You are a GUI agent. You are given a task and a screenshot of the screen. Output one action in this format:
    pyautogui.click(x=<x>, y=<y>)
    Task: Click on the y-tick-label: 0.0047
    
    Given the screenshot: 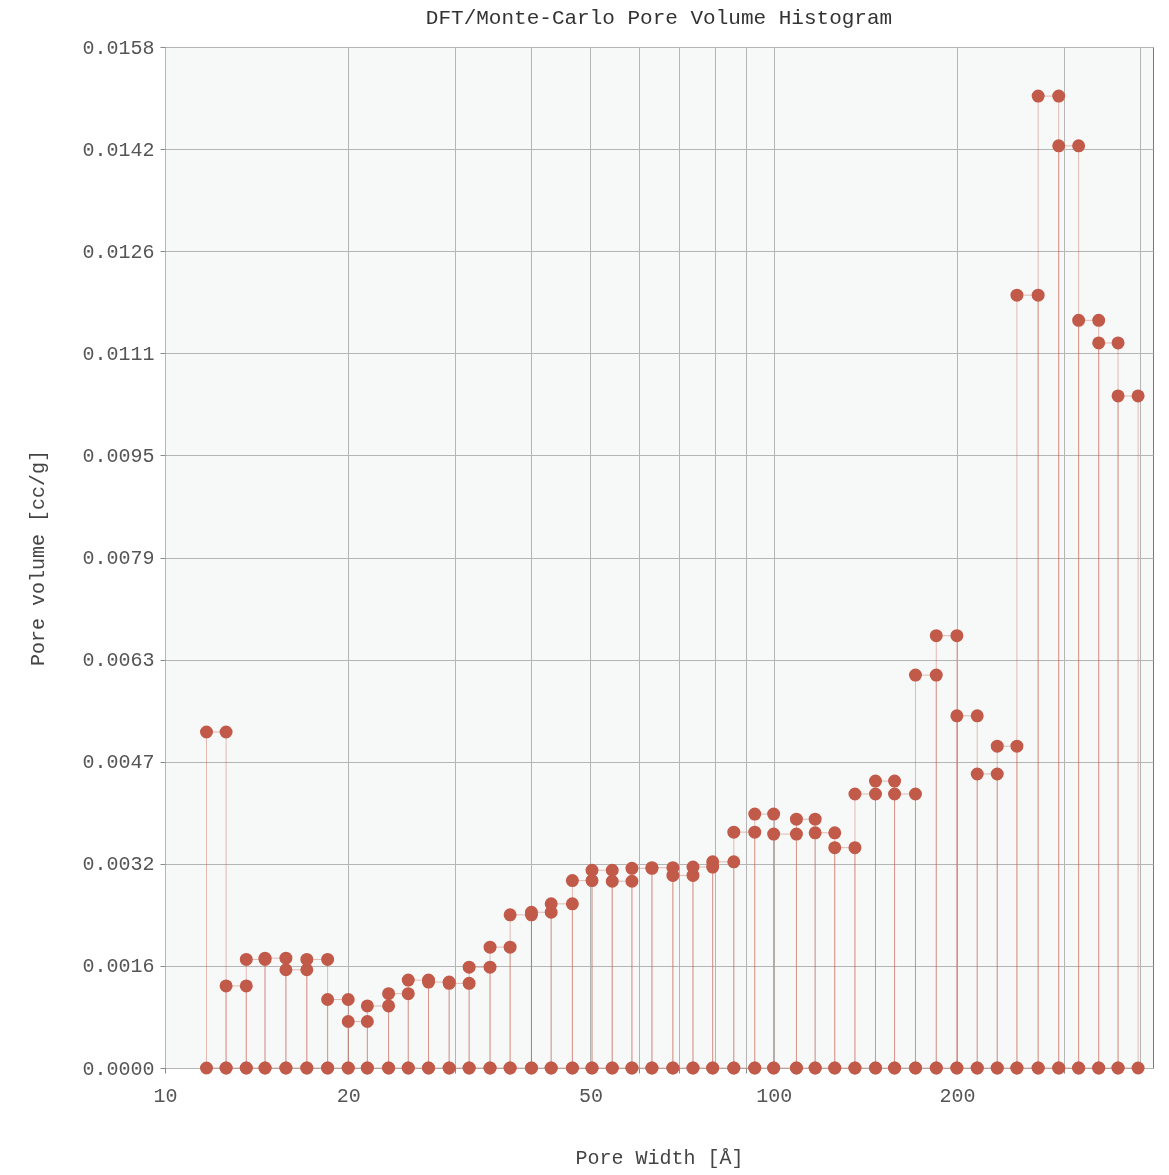 What is the action you would take?
    pyautogui.click(x=118, y=763)
    